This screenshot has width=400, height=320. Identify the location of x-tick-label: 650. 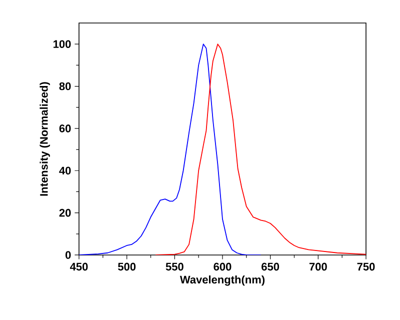
(271, 266).